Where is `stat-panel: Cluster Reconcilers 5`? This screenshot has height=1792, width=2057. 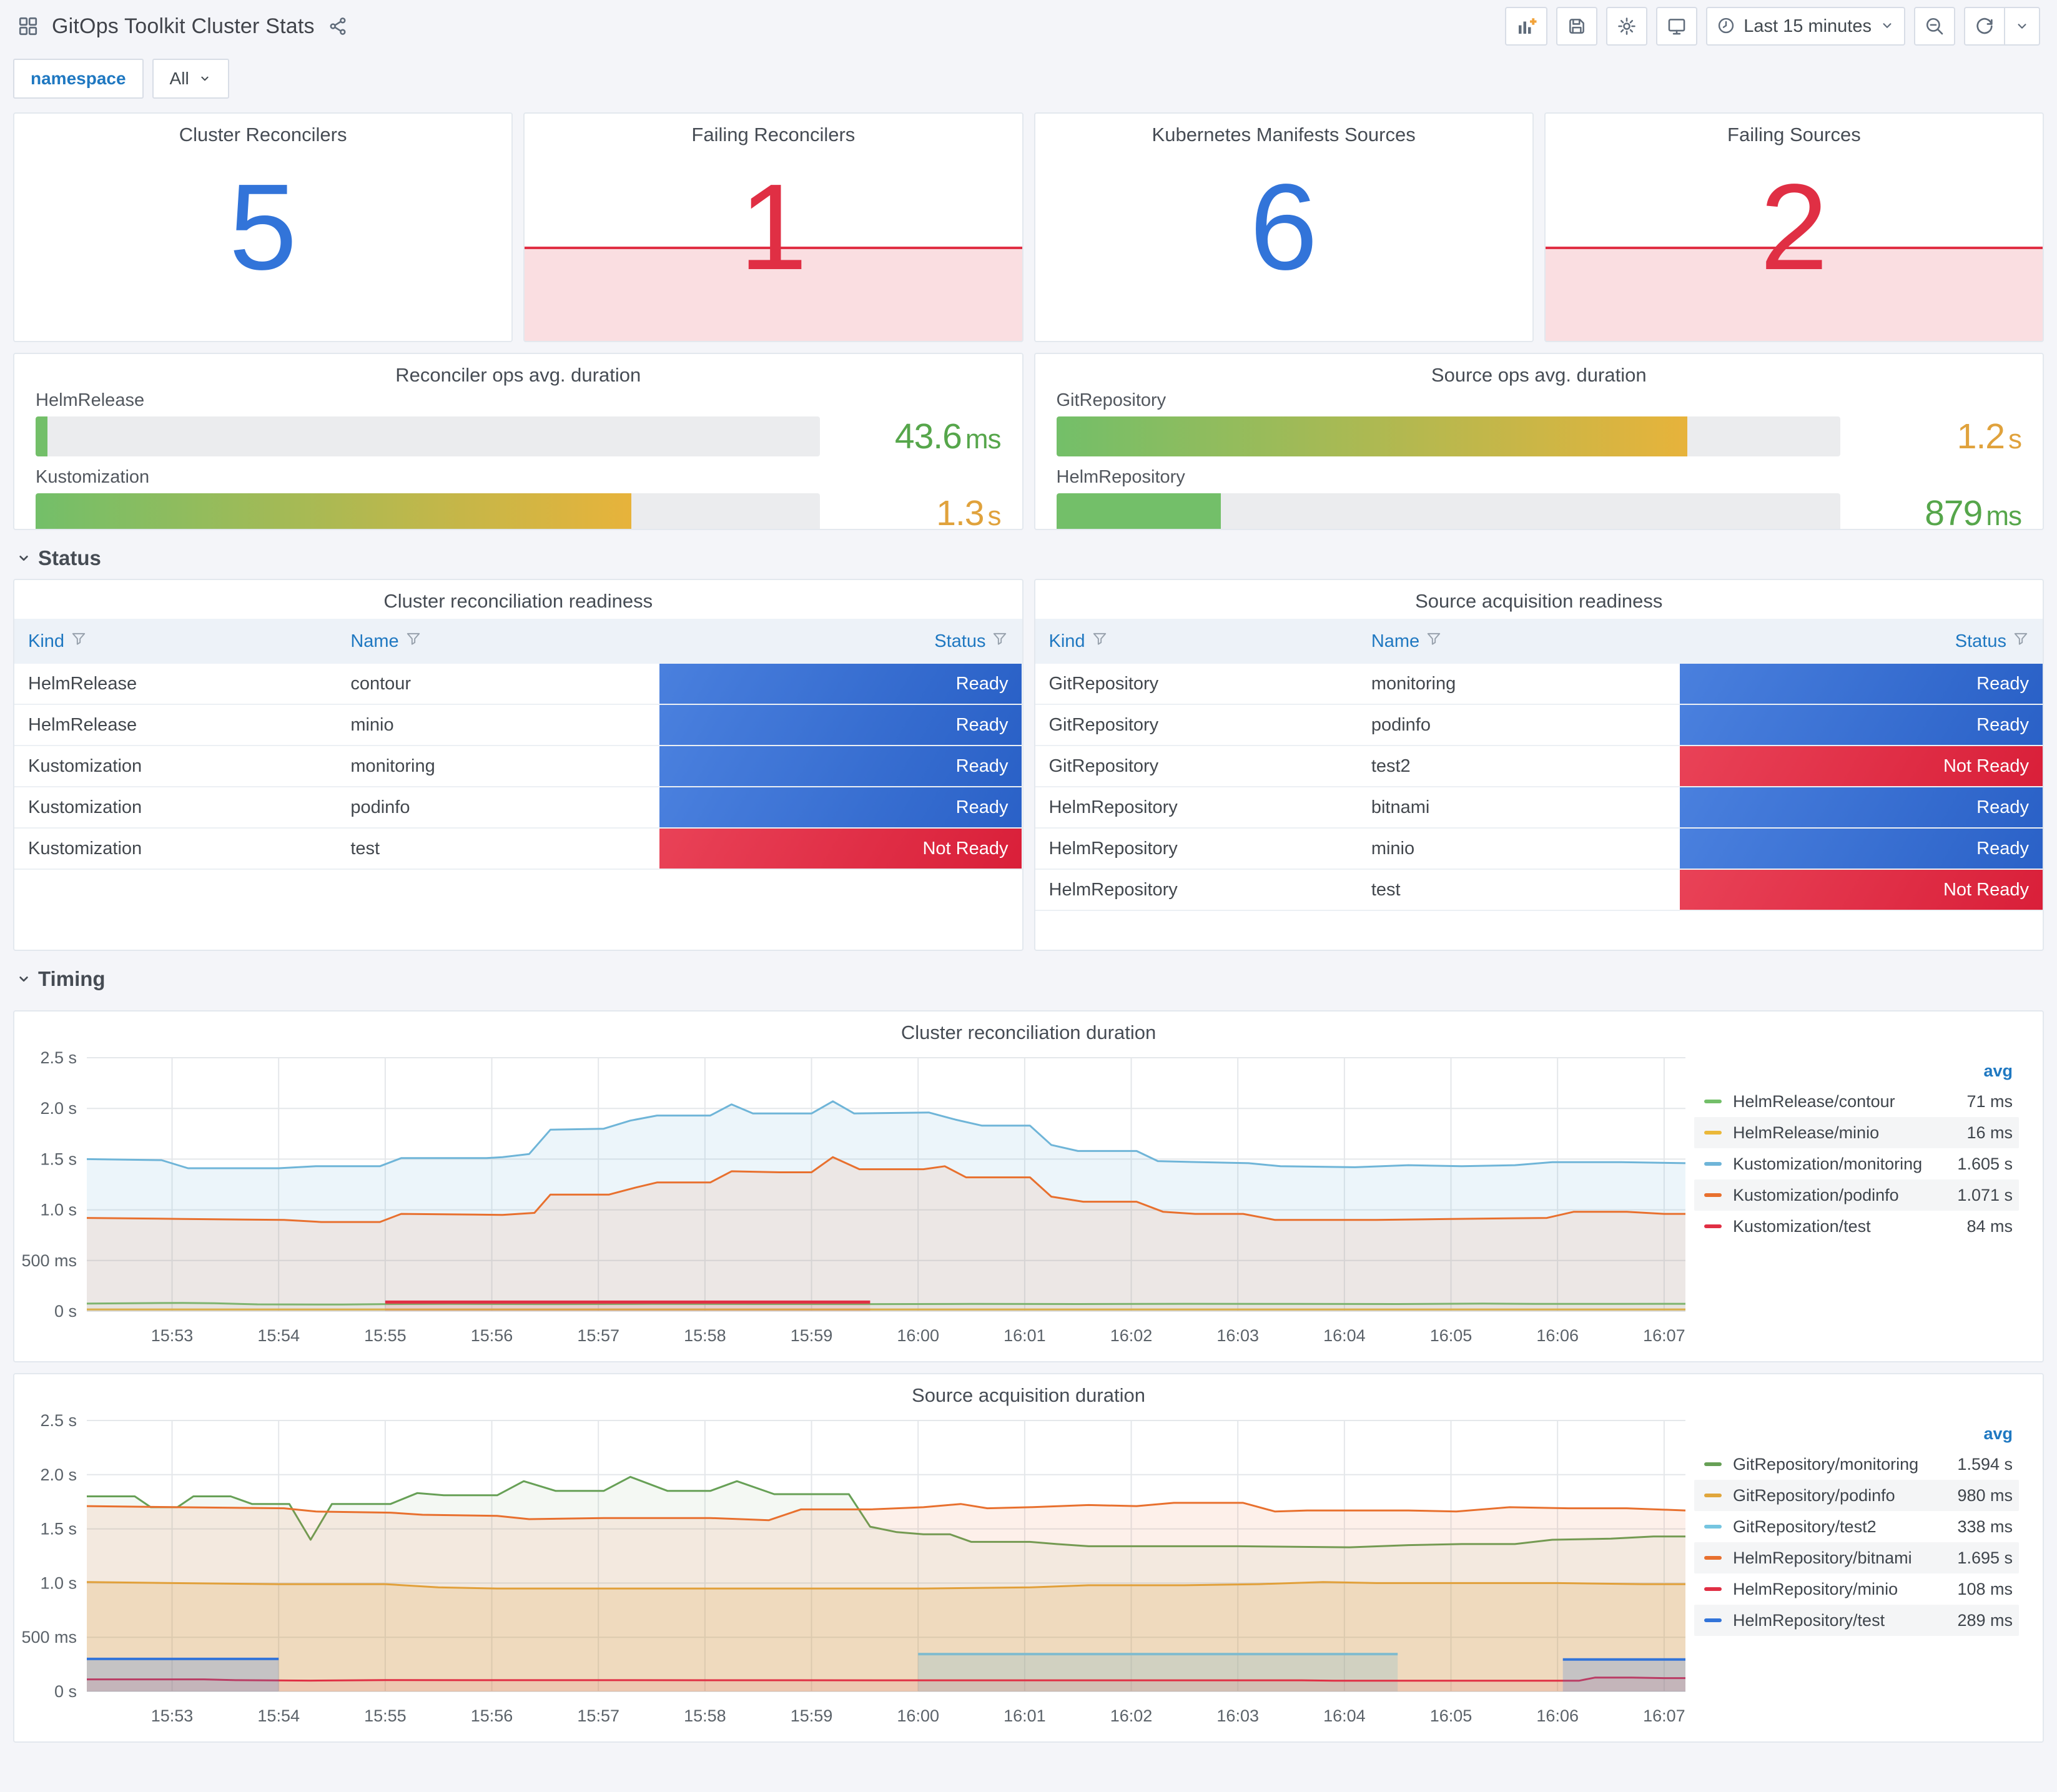
stat-panel: Cluster Reconcilers 5 is located at coordinates (263, 227).